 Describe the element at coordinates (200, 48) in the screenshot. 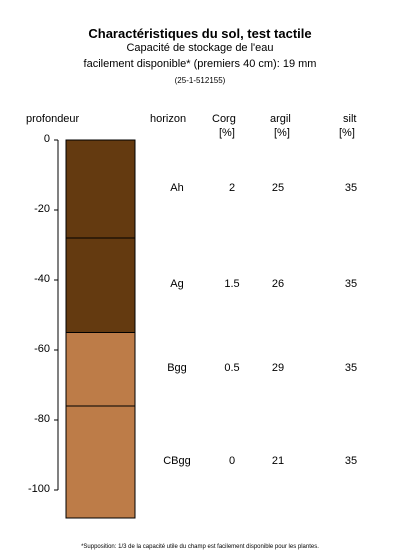

I see `subtitle-water-capacity: Capacité de stockage de l'eau` at that location.